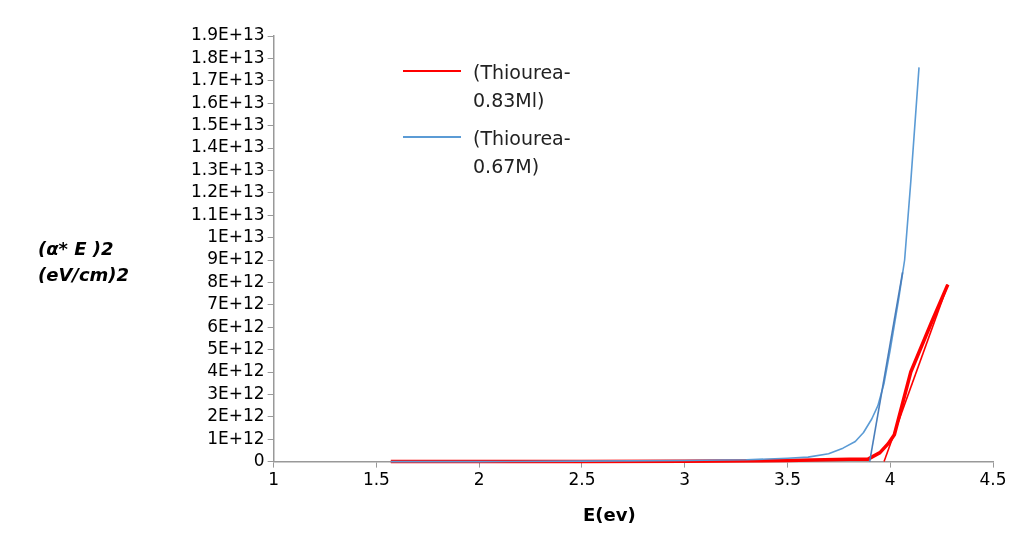 The image size is (1021, 542). Describe the element at coordinates (582, 479) in the screenshot. I see `x-tick-label: 2.5` at that location.